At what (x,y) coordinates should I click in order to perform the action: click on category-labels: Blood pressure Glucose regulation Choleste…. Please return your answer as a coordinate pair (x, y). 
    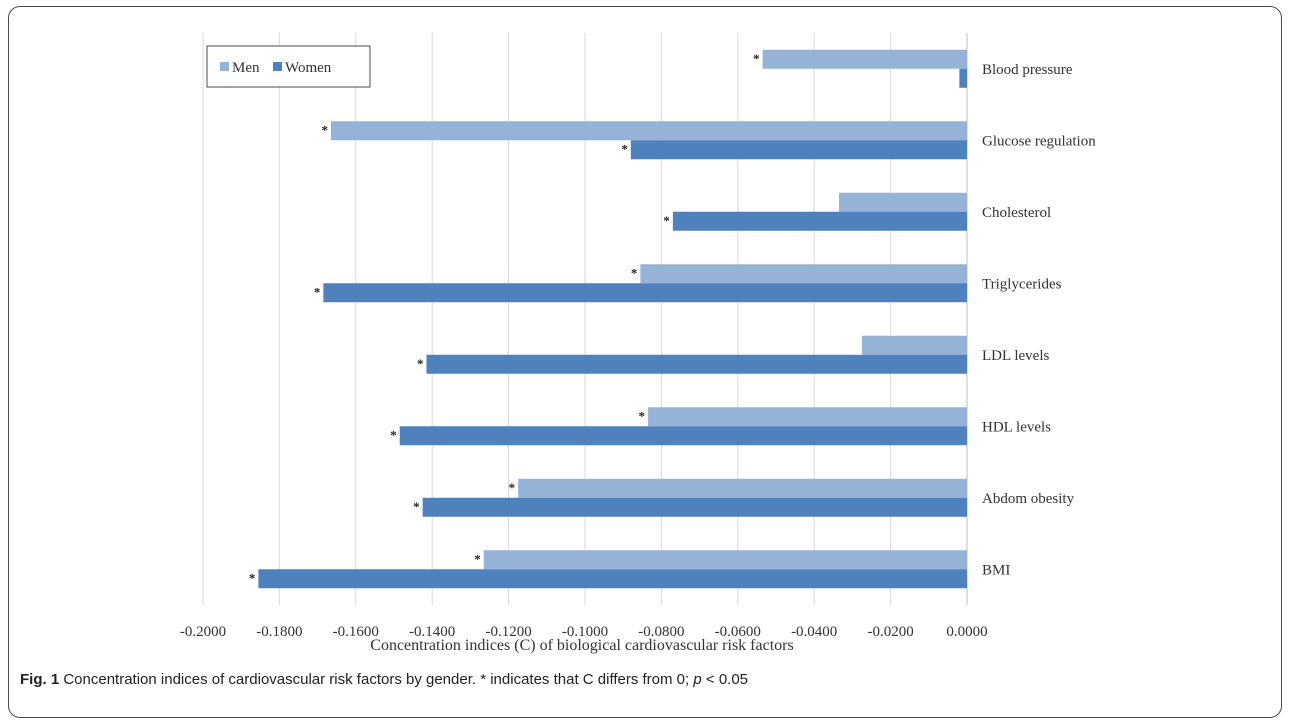
    Looking at the image, I should click on (1039, 320).